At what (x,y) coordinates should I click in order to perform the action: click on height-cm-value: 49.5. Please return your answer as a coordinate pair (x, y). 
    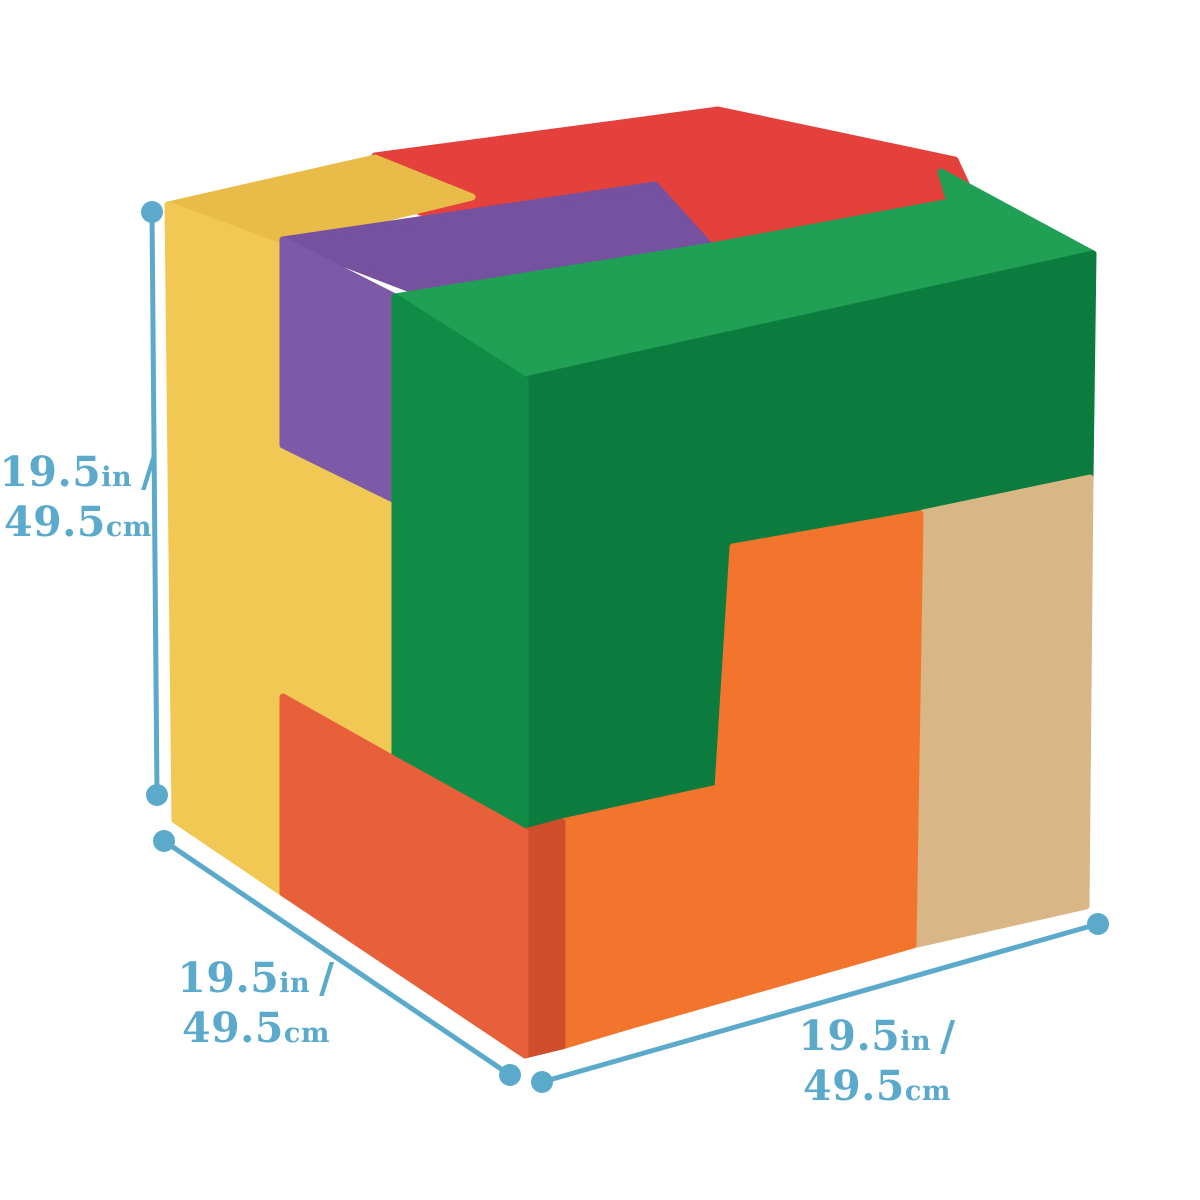
    Looking at the image, I should click on (55, 522).